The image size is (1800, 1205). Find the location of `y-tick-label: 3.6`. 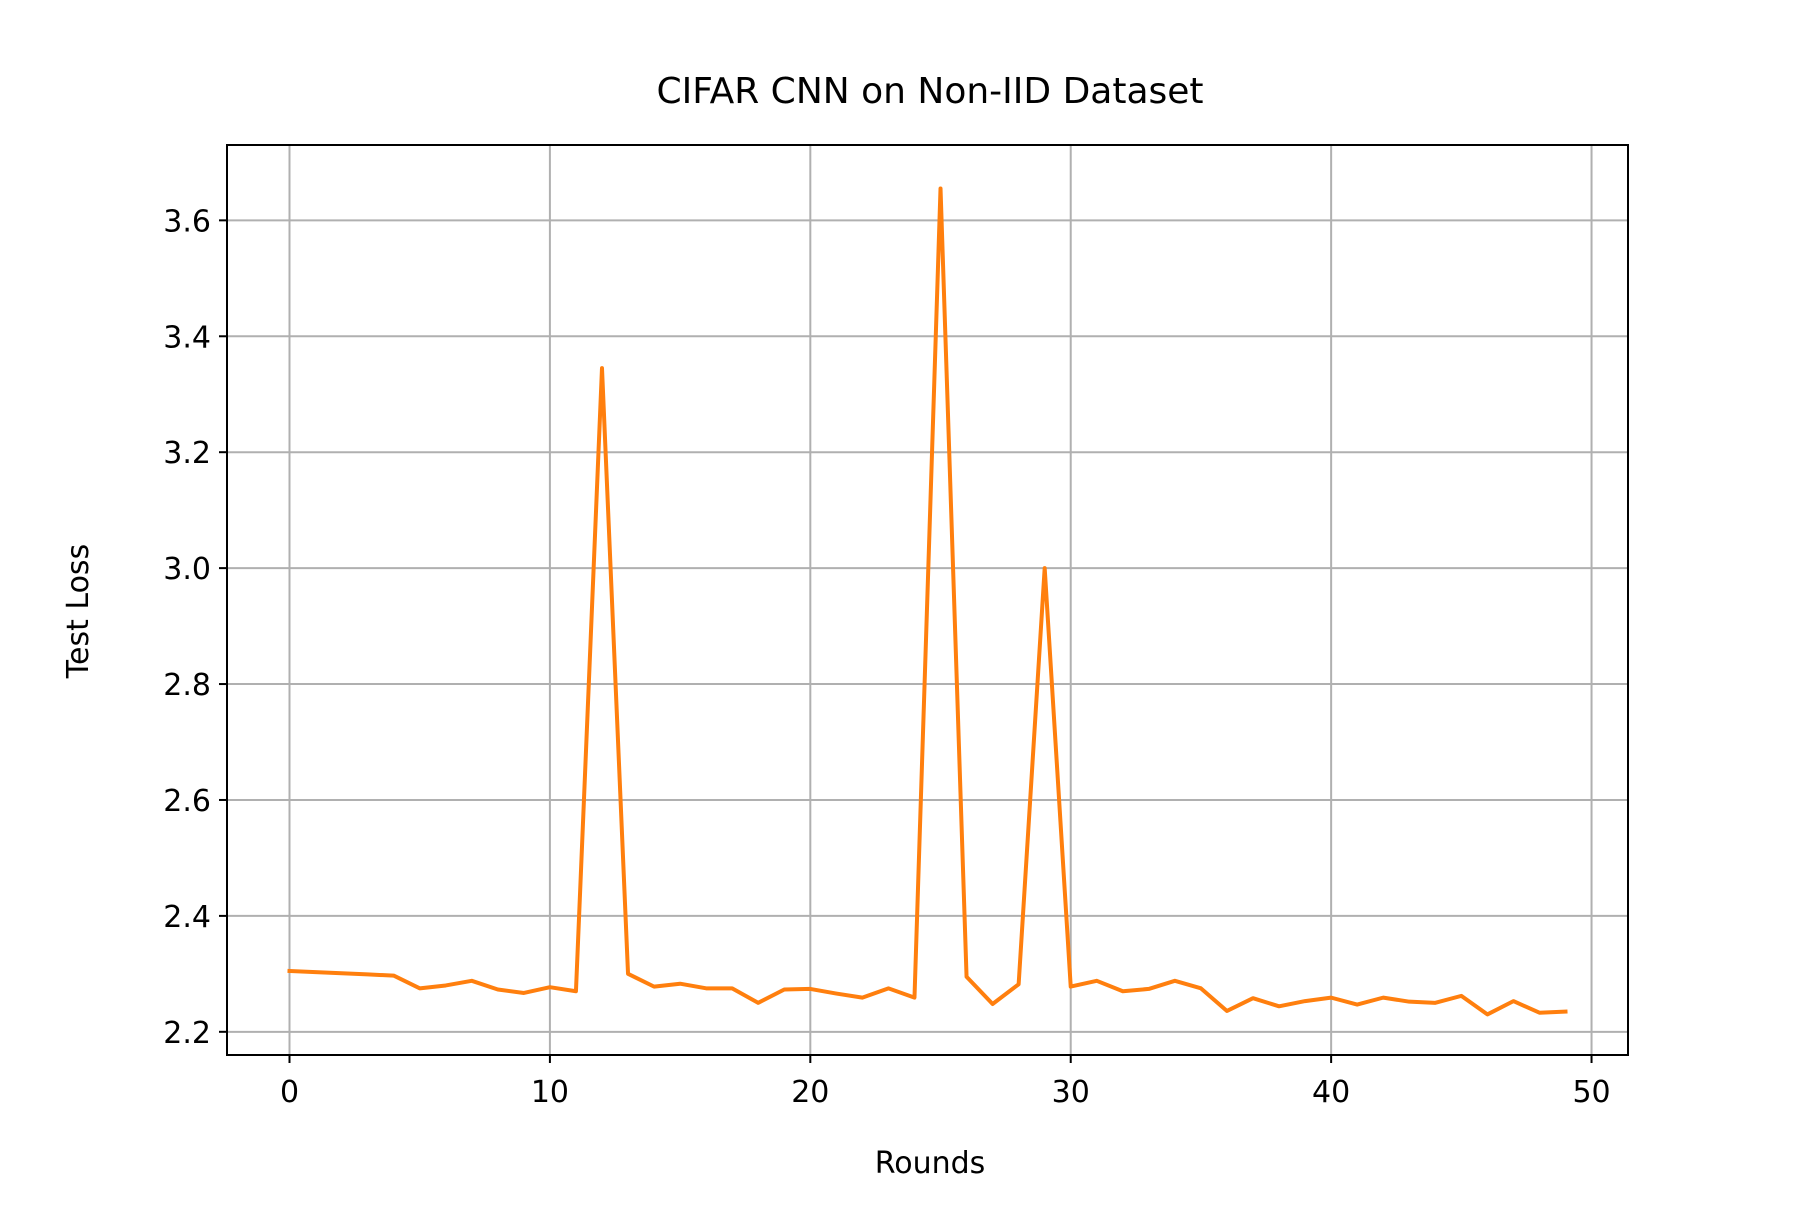

y-tick-label: 3.6 is located at coordinates (187, 221).